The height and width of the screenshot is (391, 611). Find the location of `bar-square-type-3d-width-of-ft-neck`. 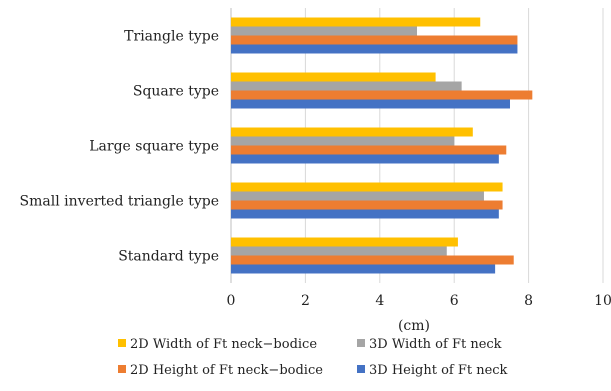

bar-square-type-3d-width-of-ft-neck is located at coordinates (346, 86).